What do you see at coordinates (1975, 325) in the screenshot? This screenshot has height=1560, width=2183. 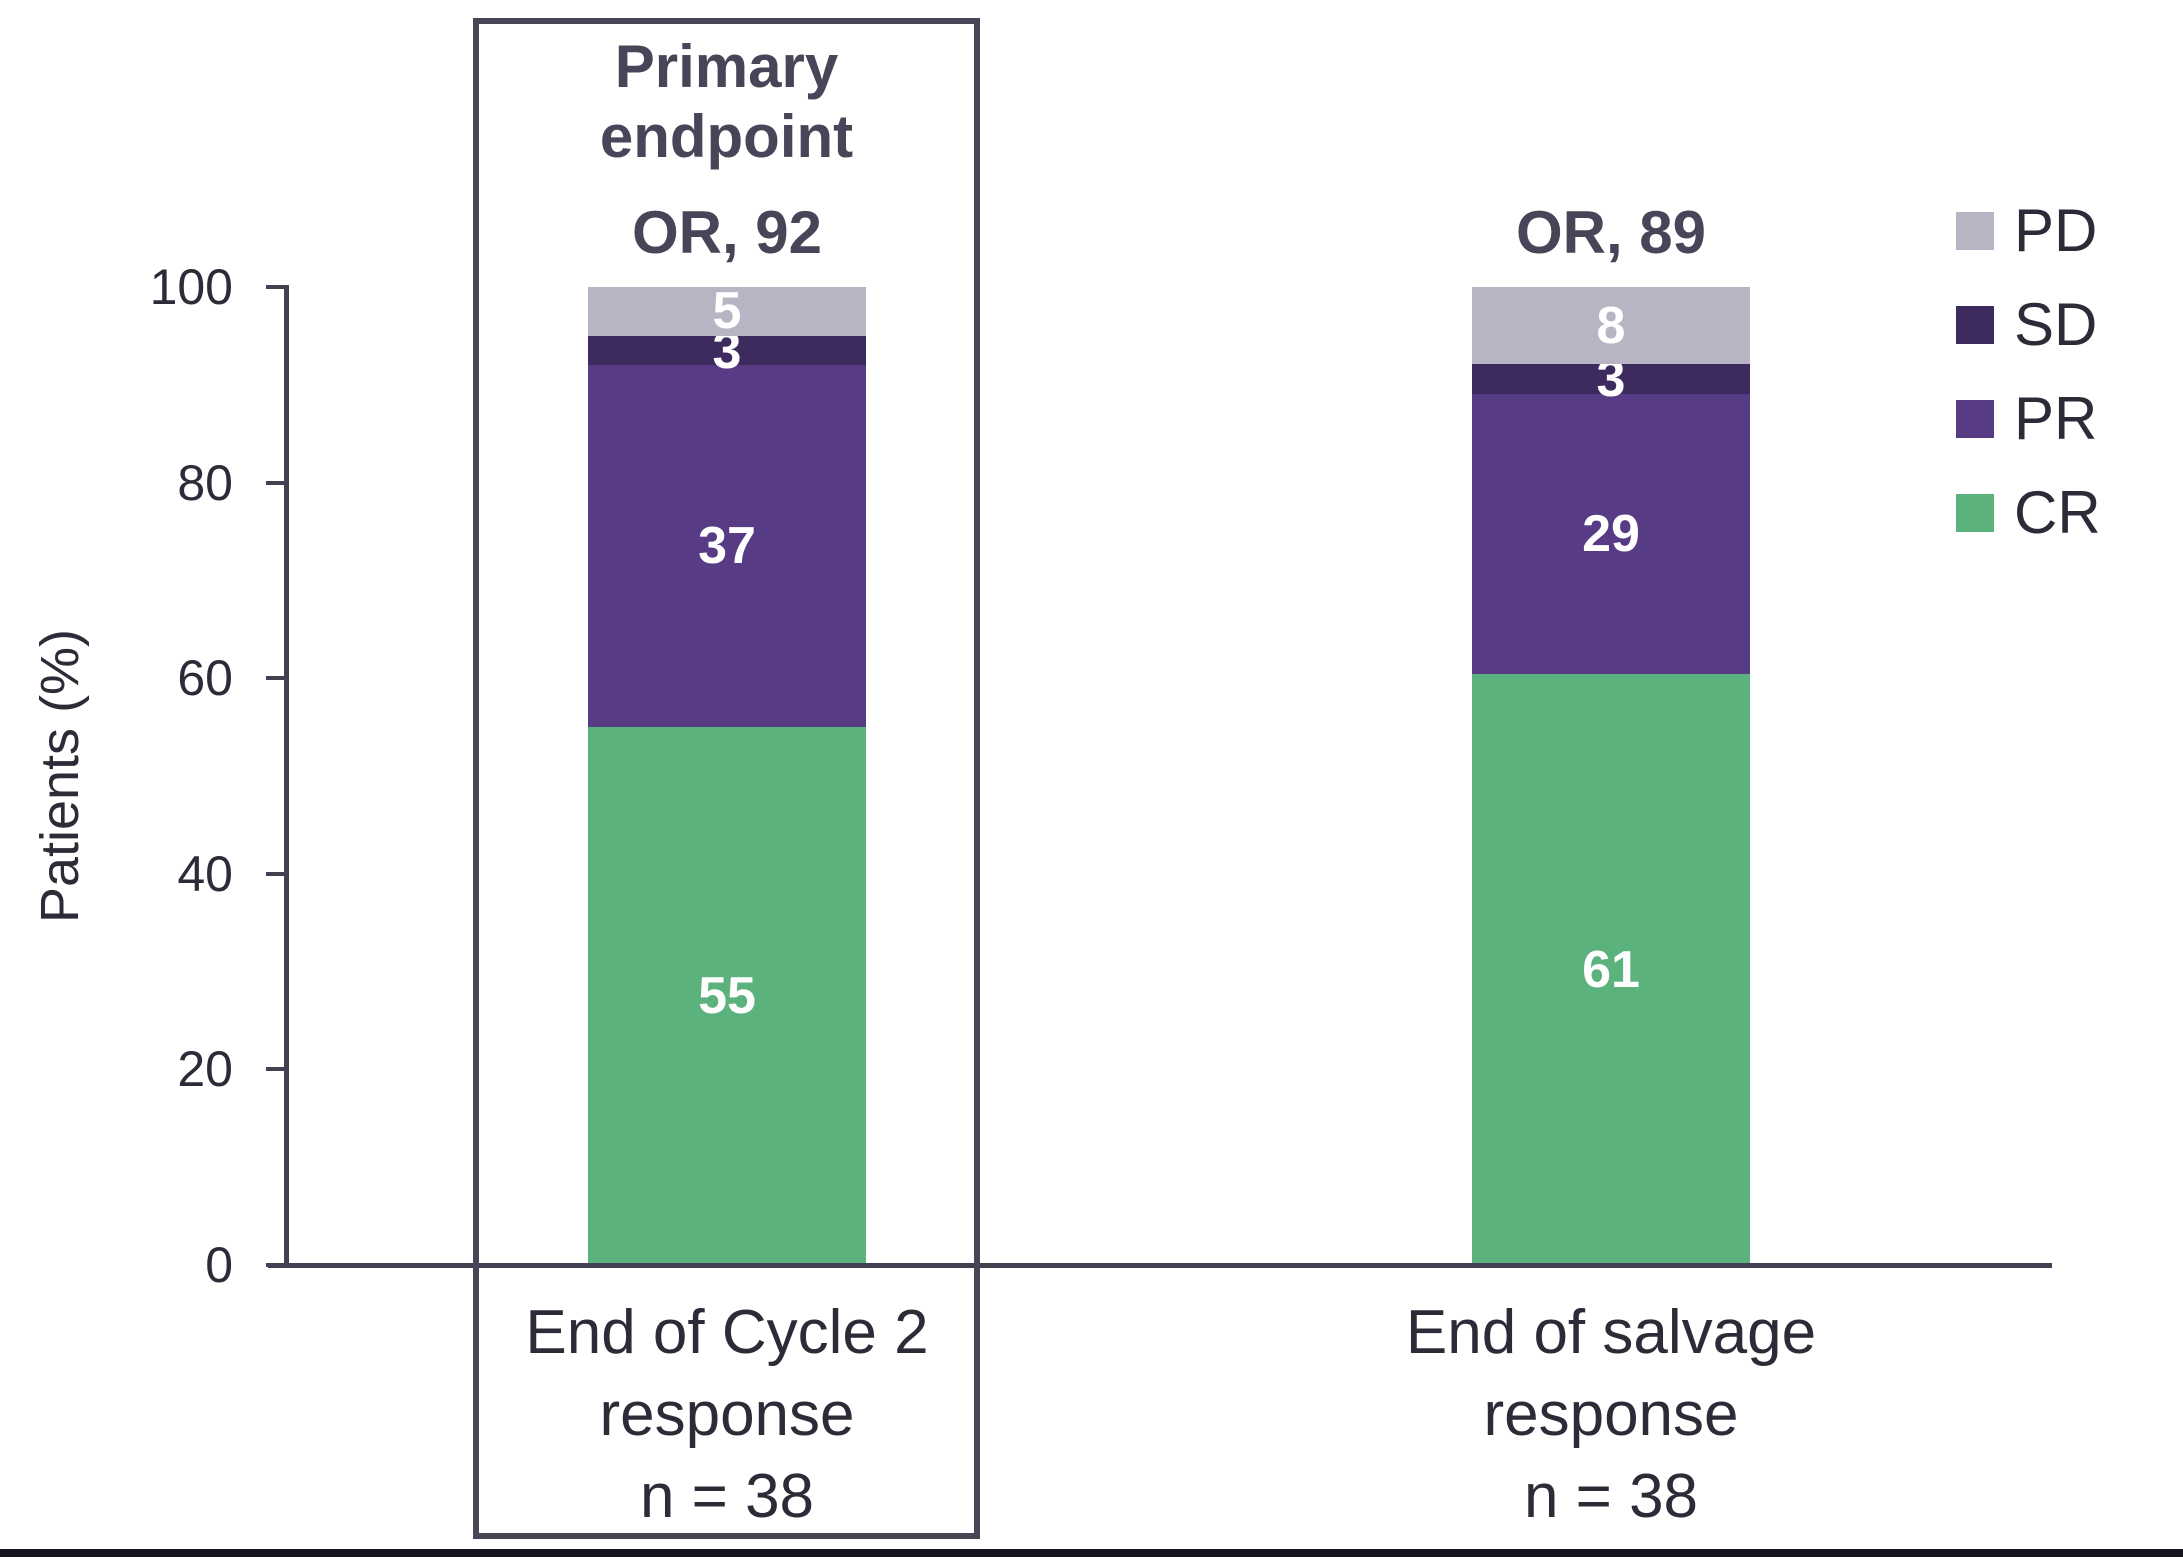 I see `legend-swatch-sd` at bounding box center [1975, 325].